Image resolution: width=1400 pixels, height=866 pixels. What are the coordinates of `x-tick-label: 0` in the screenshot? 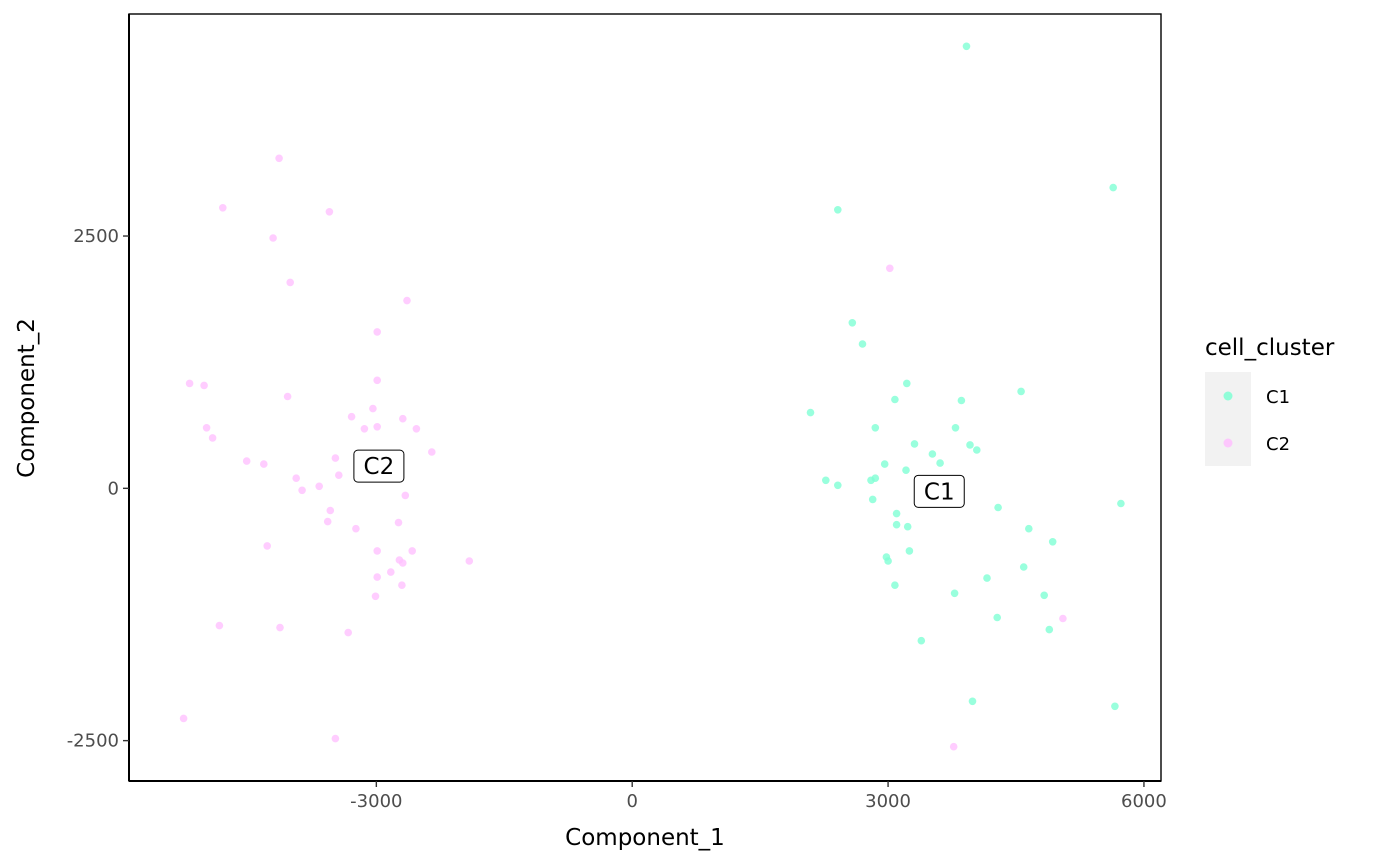 It's located at (631, 801).